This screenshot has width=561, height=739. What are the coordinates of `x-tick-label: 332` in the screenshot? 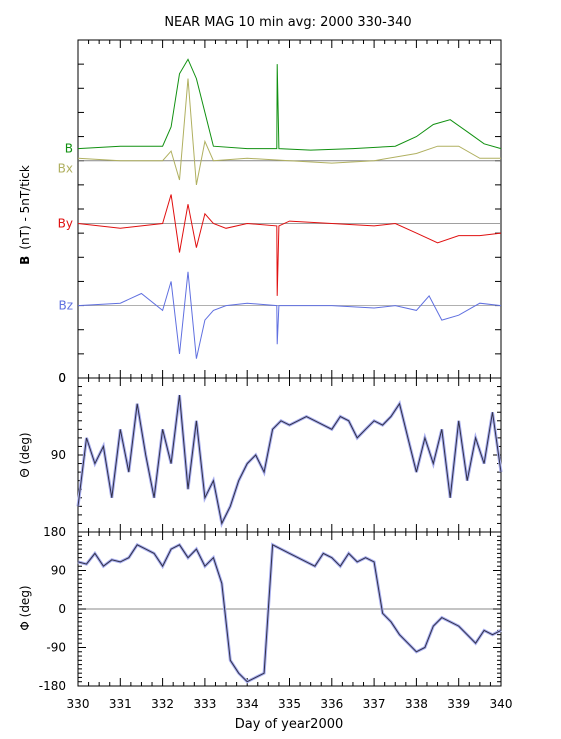 It's located at (162, 704).